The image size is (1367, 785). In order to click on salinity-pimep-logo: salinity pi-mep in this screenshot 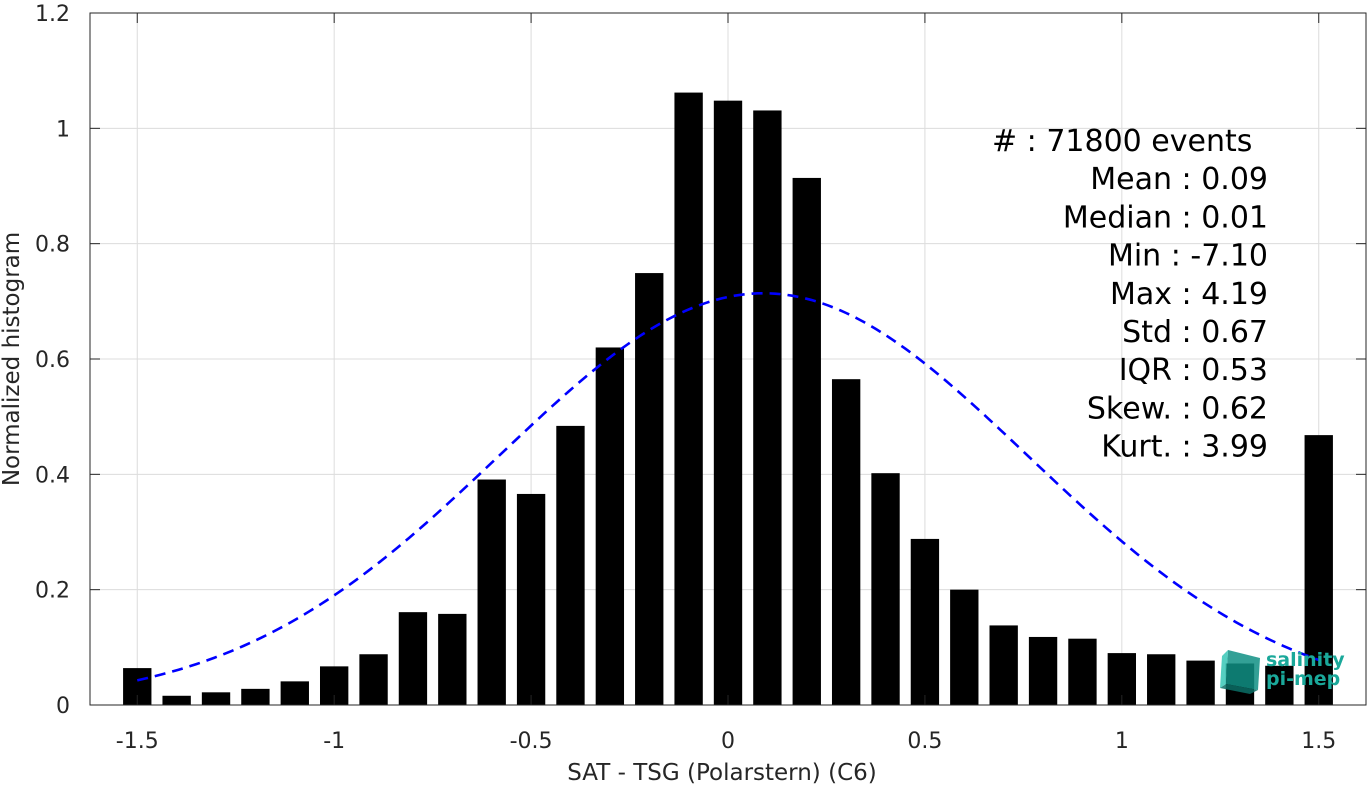, I will do `click(1282, 671)`.